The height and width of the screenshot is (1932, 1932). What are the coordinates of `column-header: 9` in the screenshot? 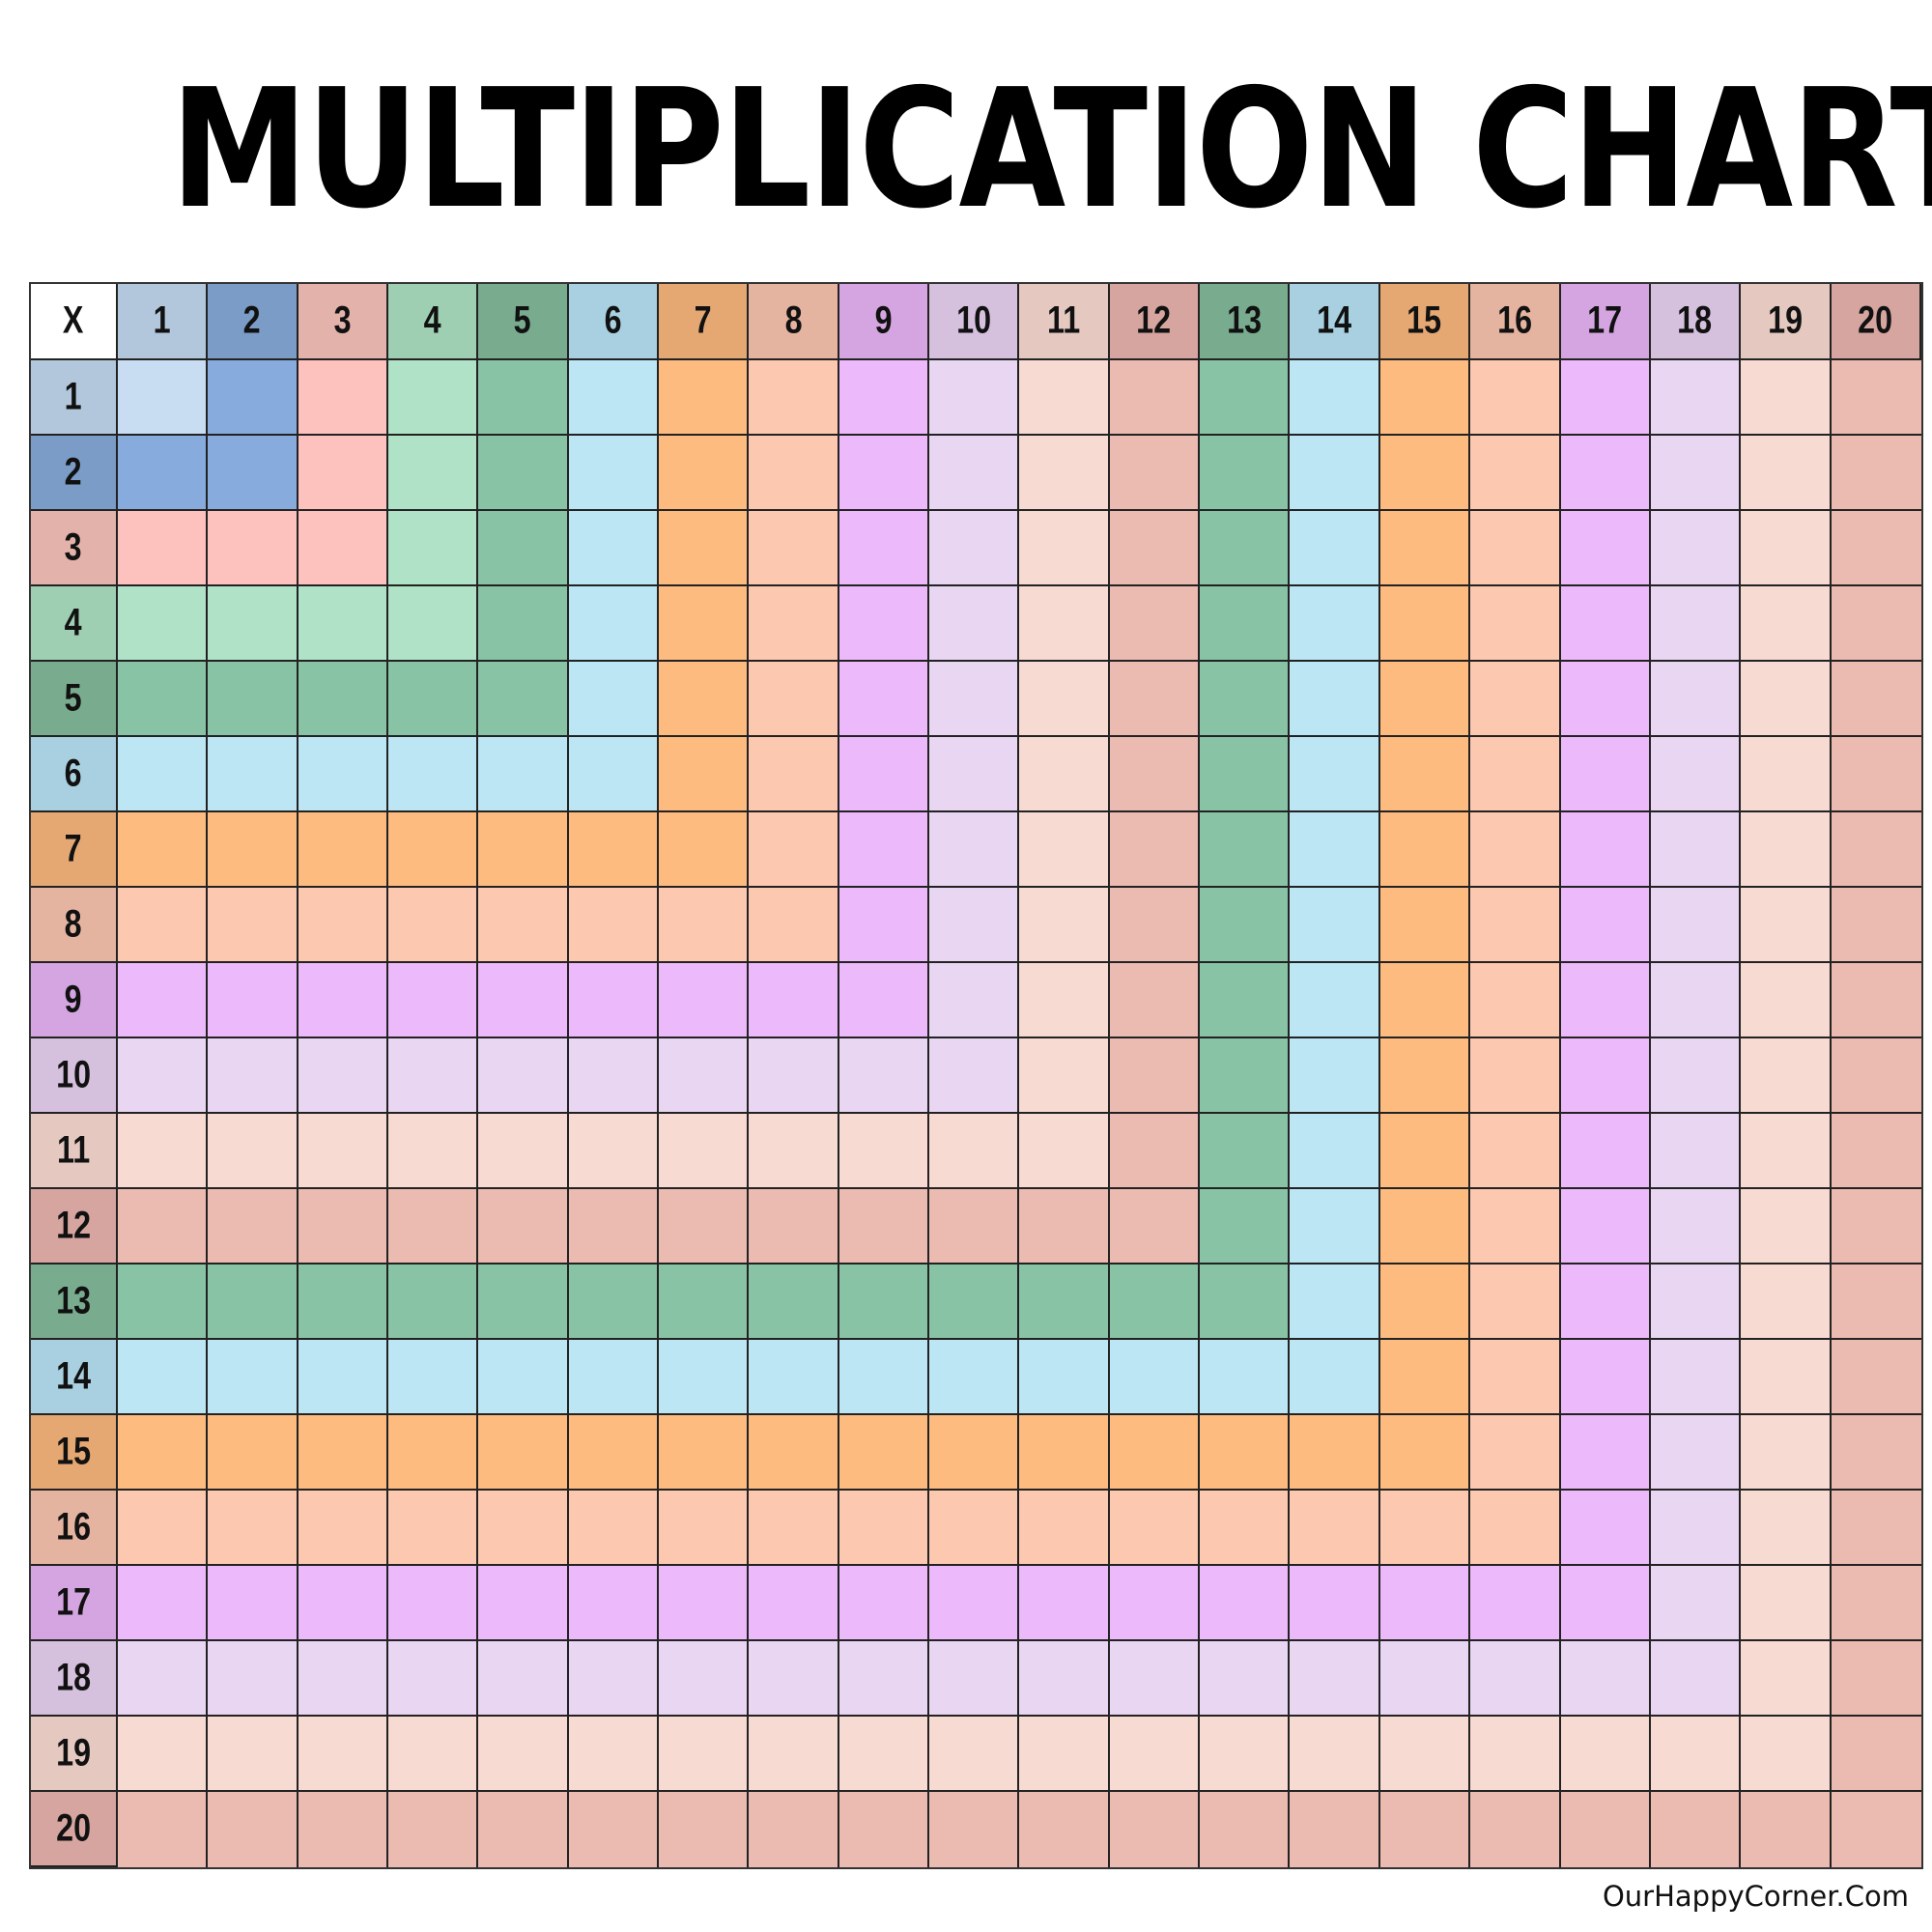 It's located at (884, 322).